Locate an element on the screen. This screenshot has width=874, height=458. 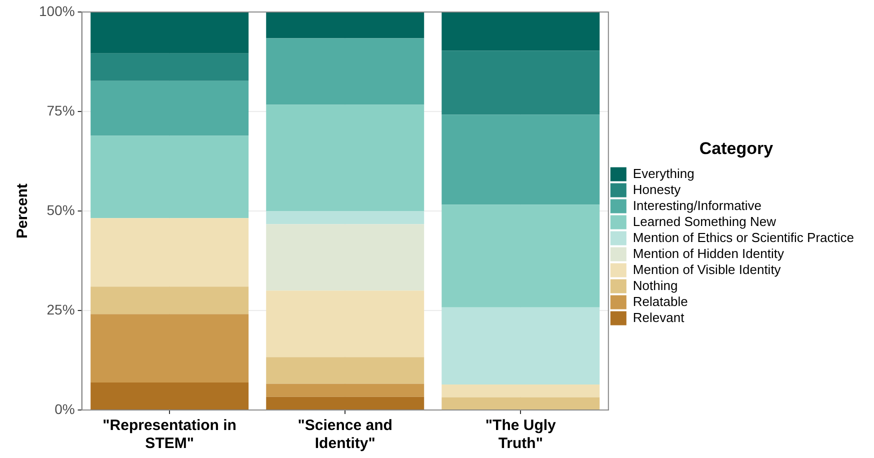
legend-label: Mention of Hidden Identity is located at coordinates (708, 253).